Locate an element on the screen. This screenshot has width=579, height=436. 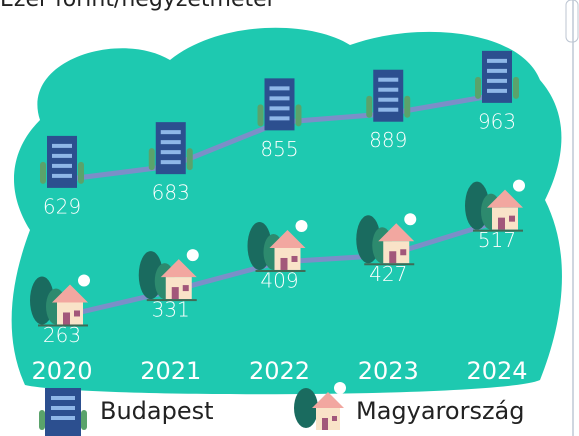
legend: Budapest Magyarország is located at coordinates (282, 409).